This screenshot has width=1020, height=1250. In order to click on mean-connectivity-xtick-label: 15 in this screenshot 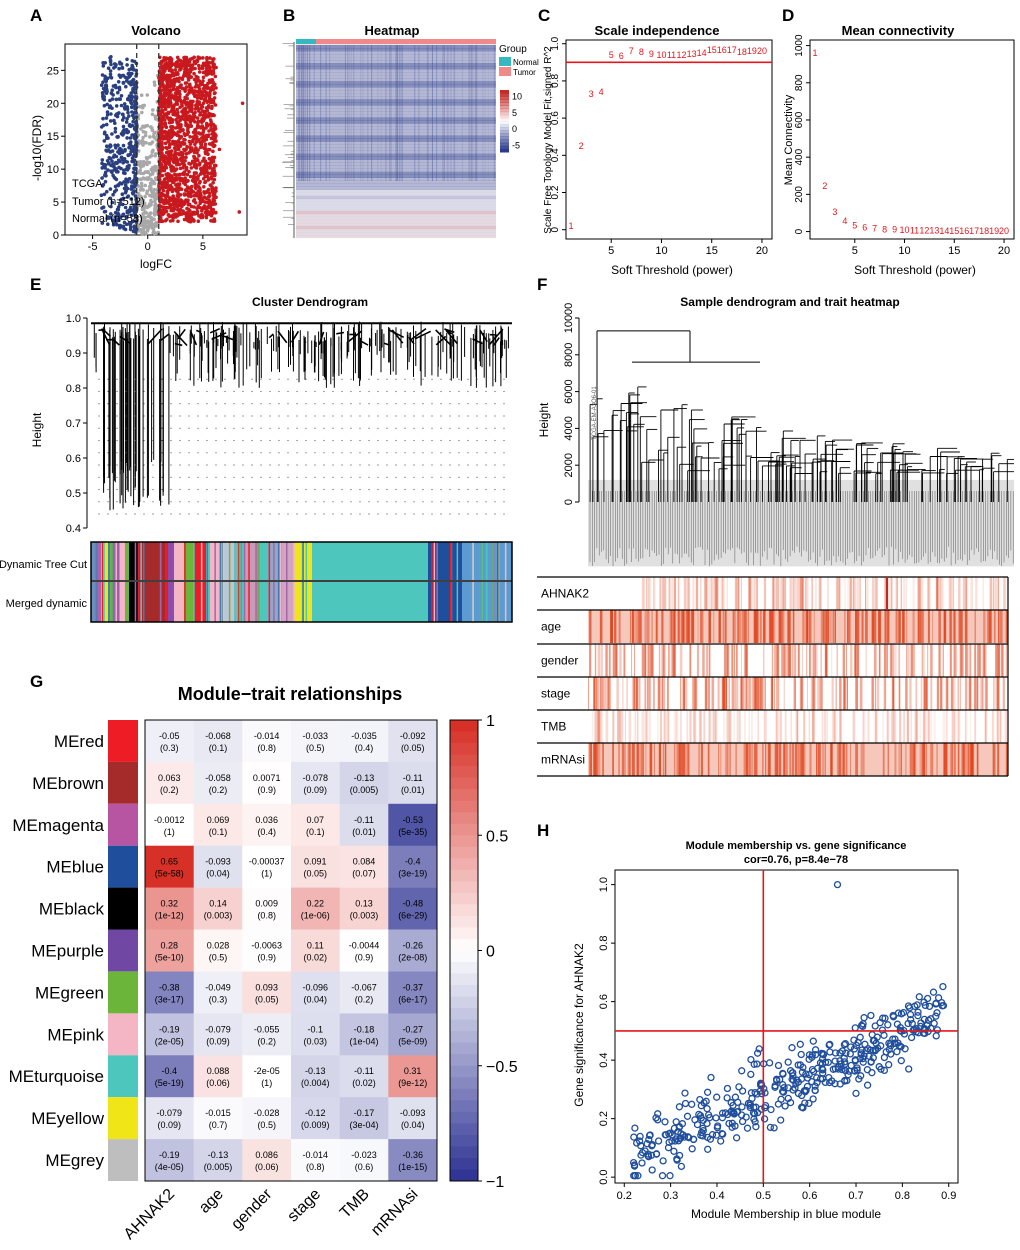, I will do `click(954, 251)`.